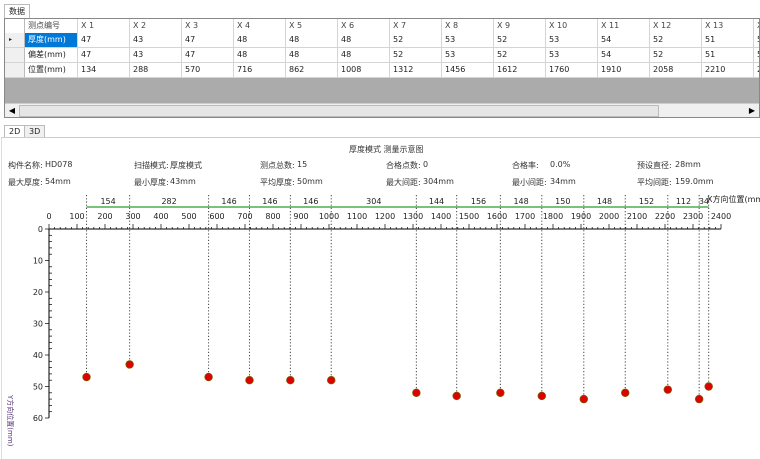 The image size is (760, 459). Describe the element at coordinates (468, 70) in the screenshot. I see `table-cell: 1456` at that location.